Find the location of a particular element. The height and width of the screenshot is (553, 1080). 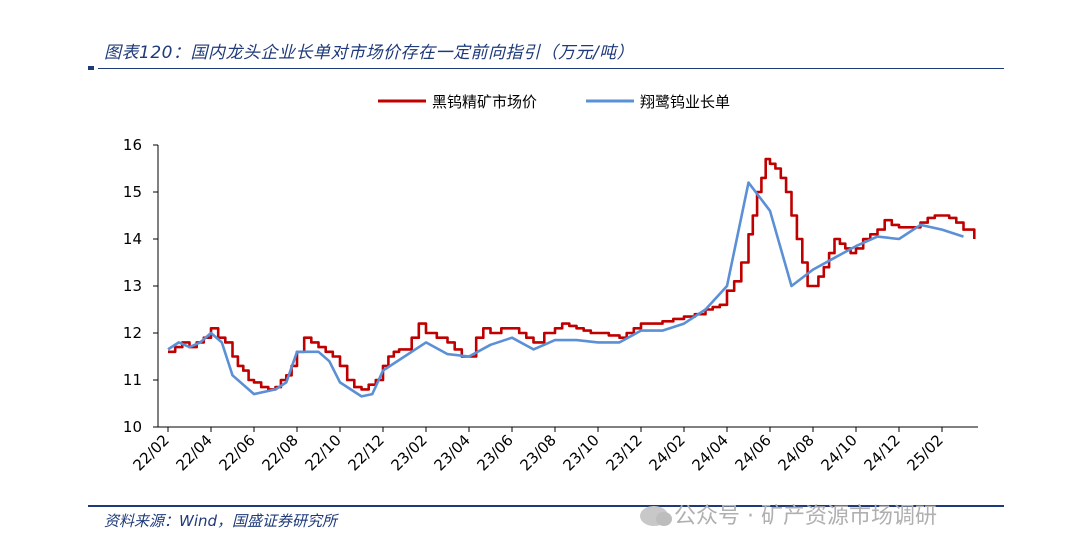

y-tick-label: 15 is located at coordinates (132, 192).